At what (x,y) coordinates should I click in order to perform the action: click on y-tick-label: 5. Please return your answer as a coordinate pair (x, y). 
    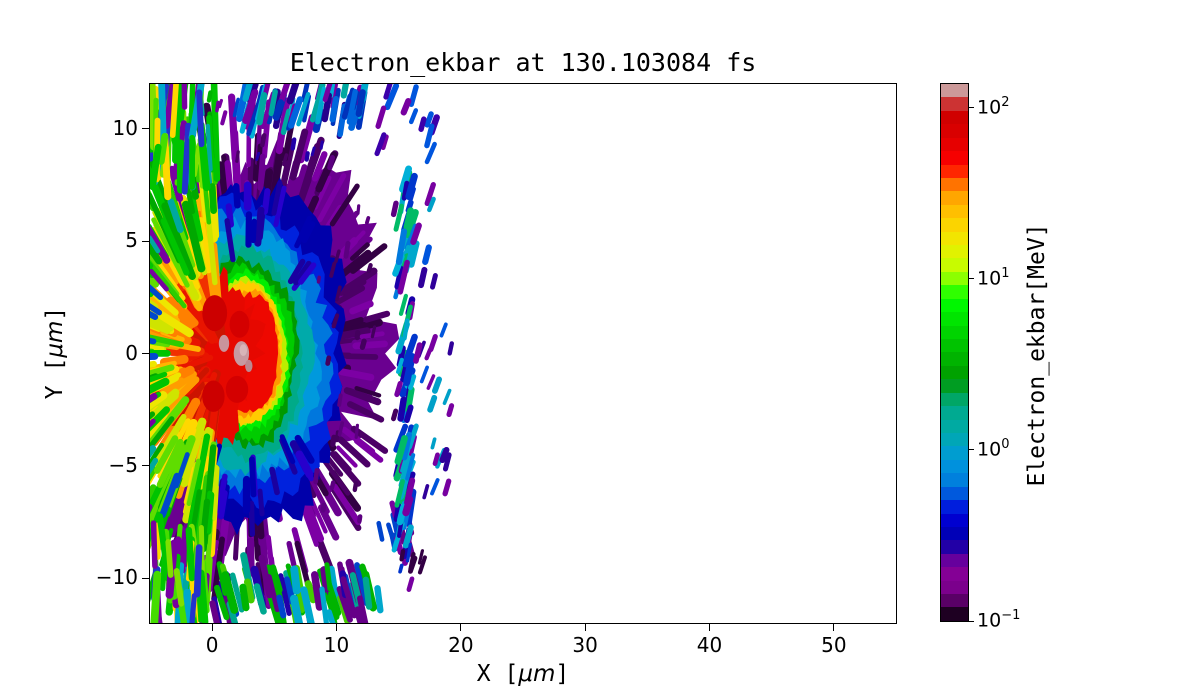
    Looking at the image, I should click on (131, 240).